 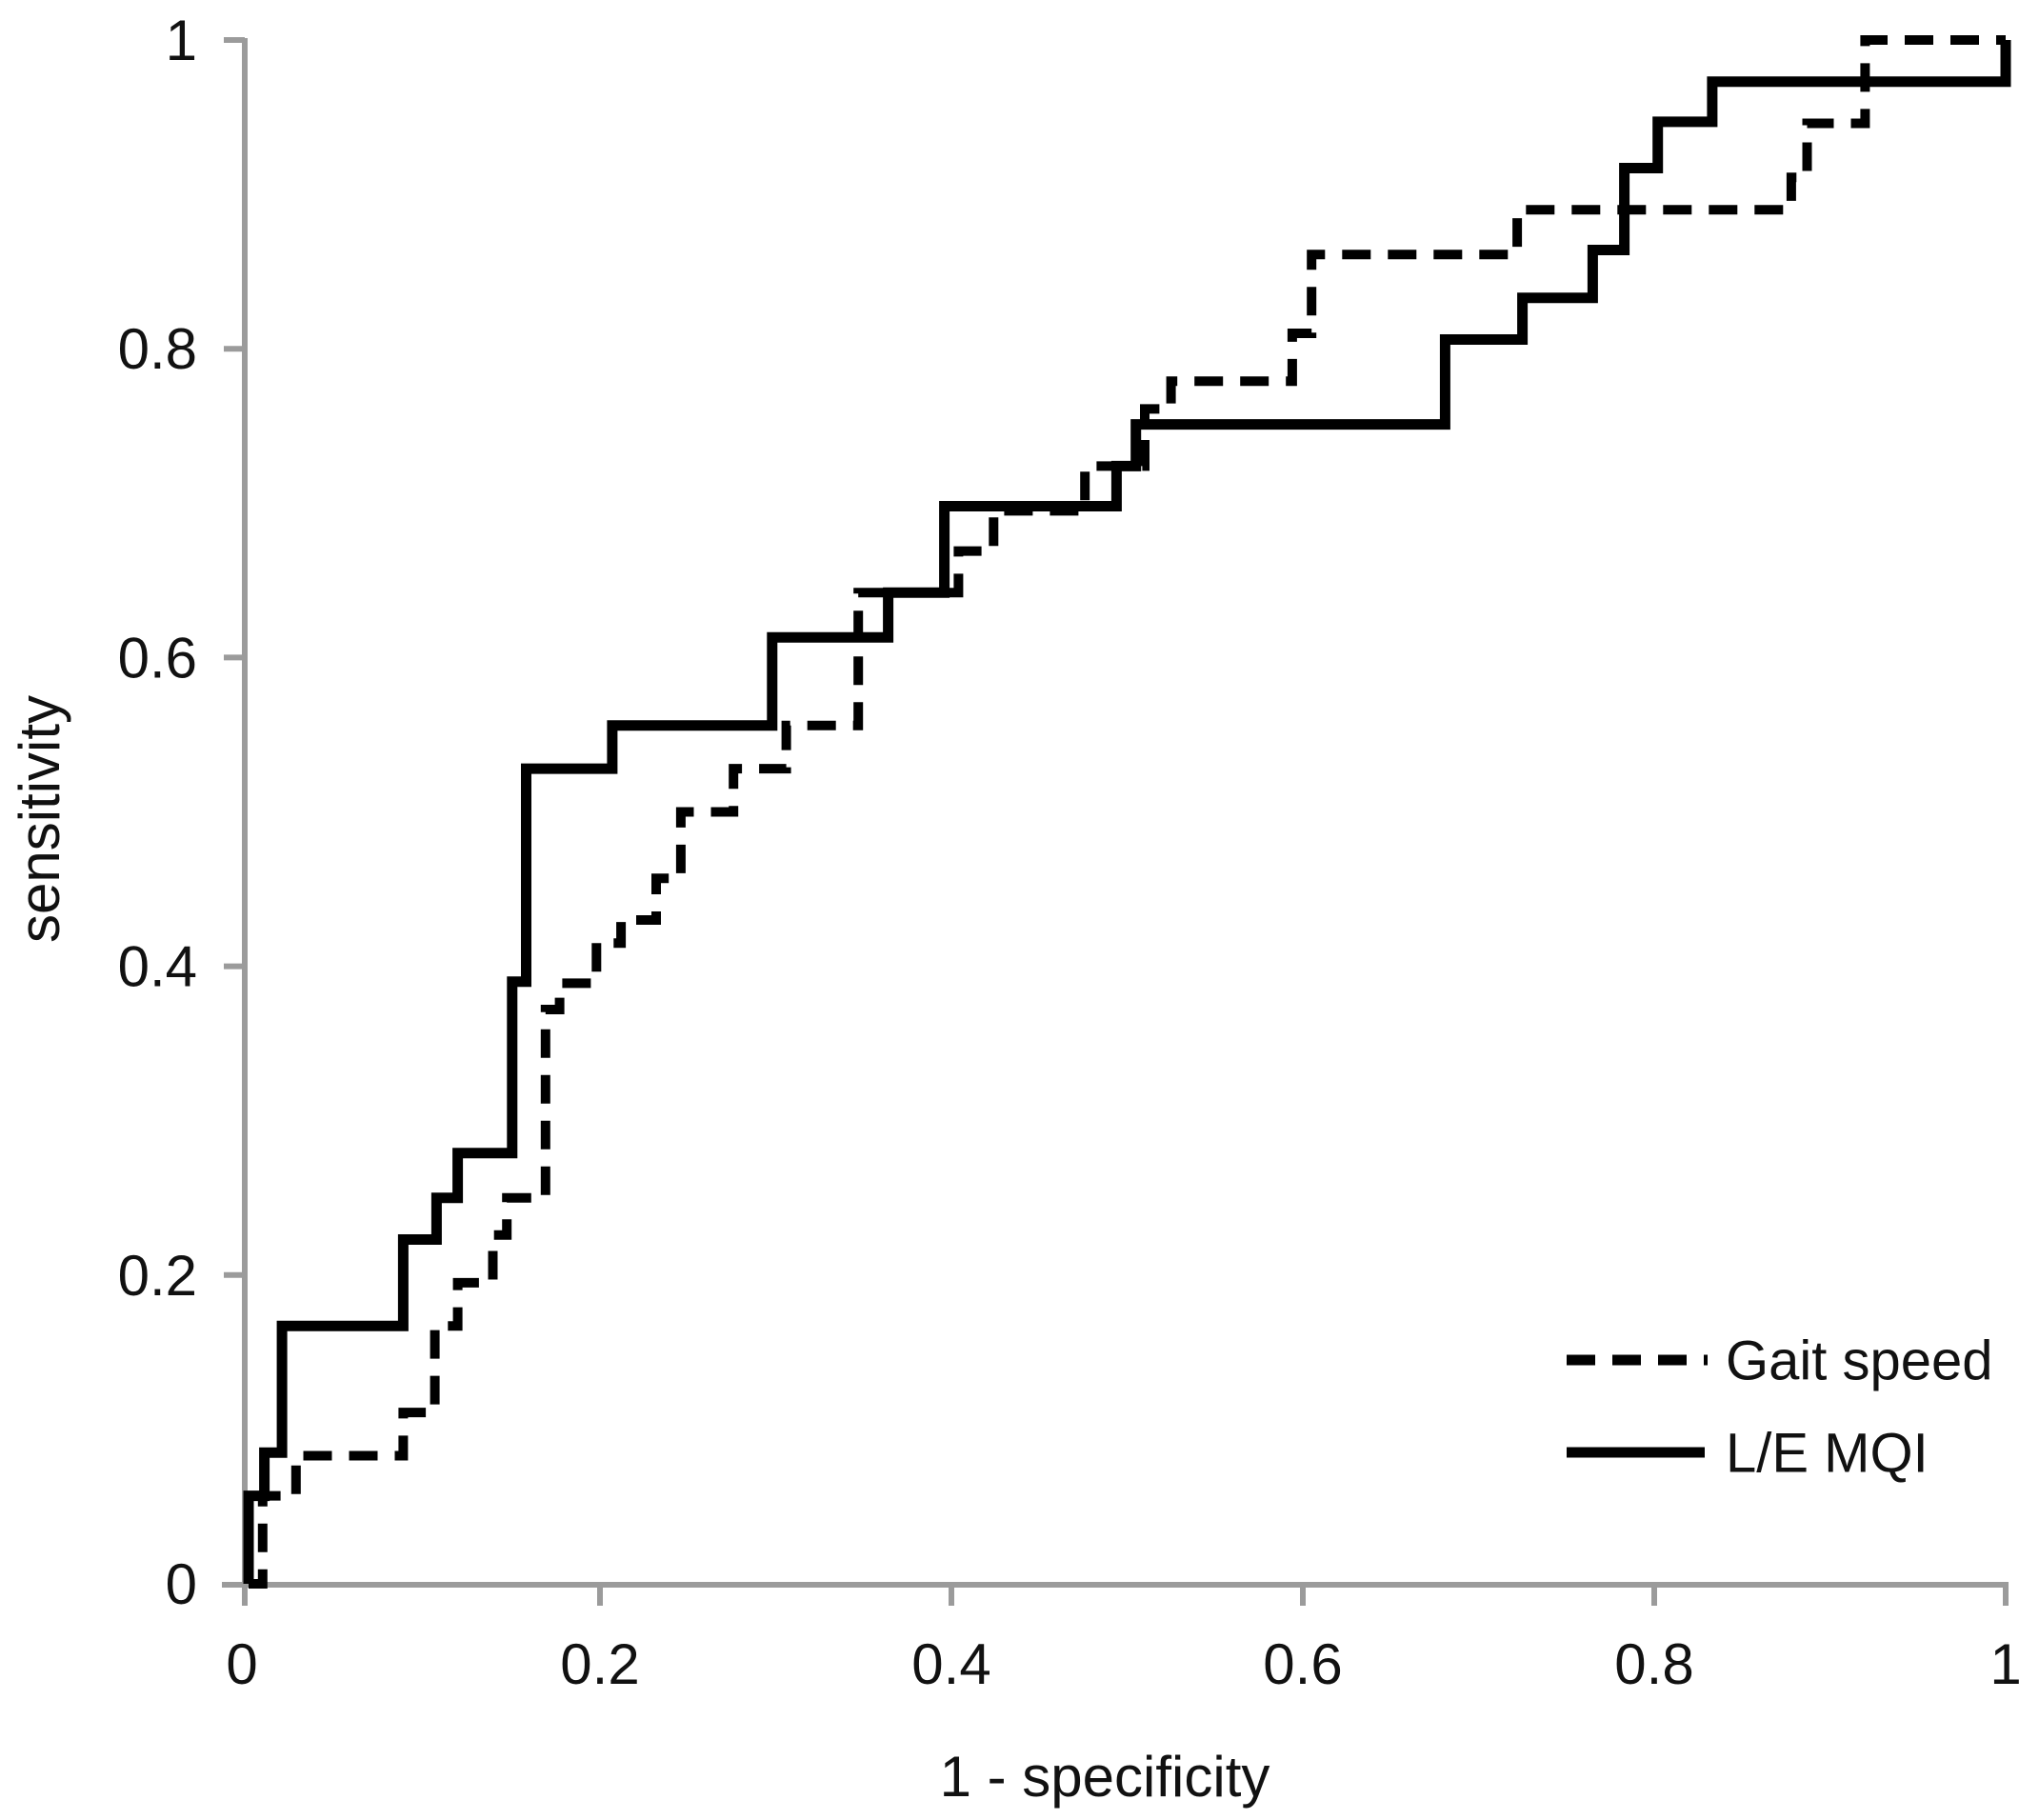 I want to click on y-tick-label: 0, so click(x=181, y=1584).